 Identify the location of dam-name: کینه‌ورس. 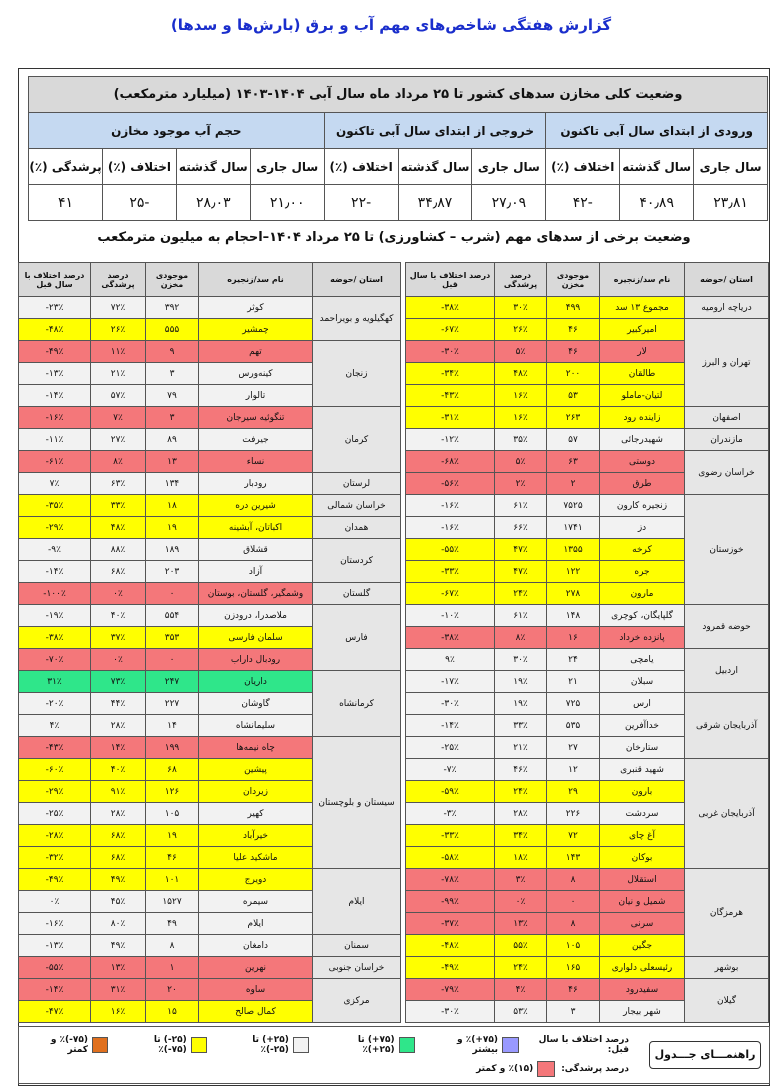
(255, 373).